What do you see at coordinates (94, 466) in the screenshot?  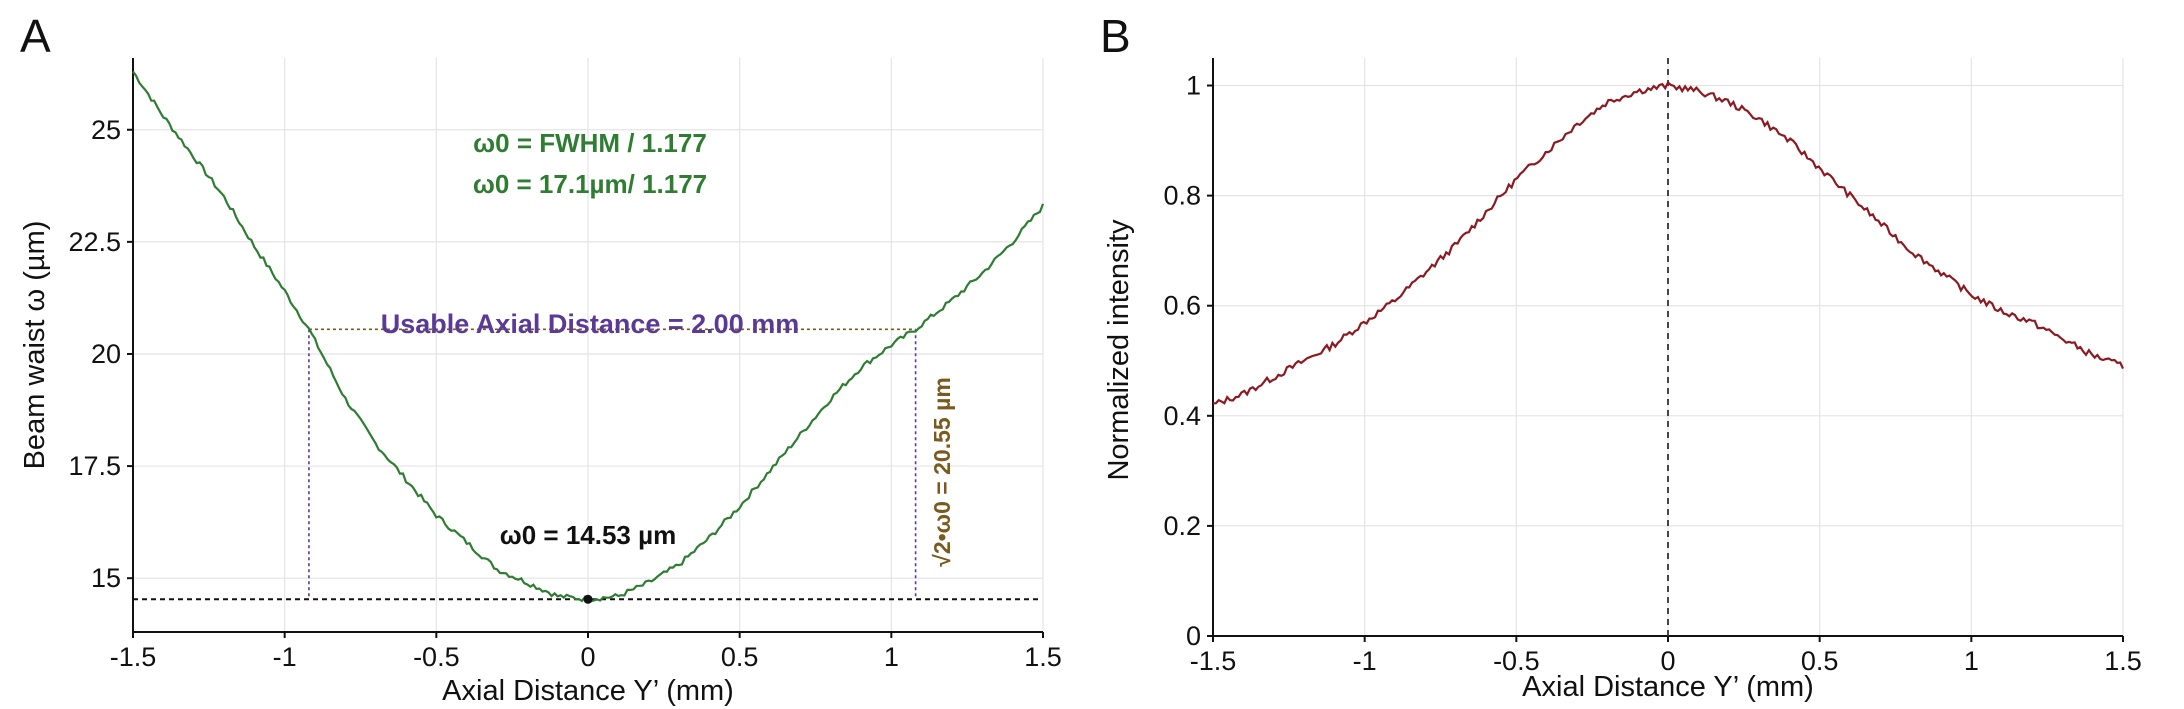 I see `y-tick-label: 17.5` at bounding box center [94, 466].